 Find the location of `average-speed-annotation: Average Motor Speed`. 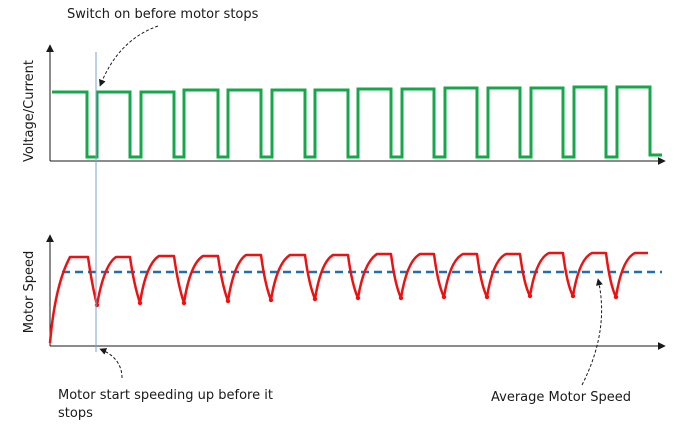

average-speed-annotation: Average Motor Speed is located at coordinates (561, 397).